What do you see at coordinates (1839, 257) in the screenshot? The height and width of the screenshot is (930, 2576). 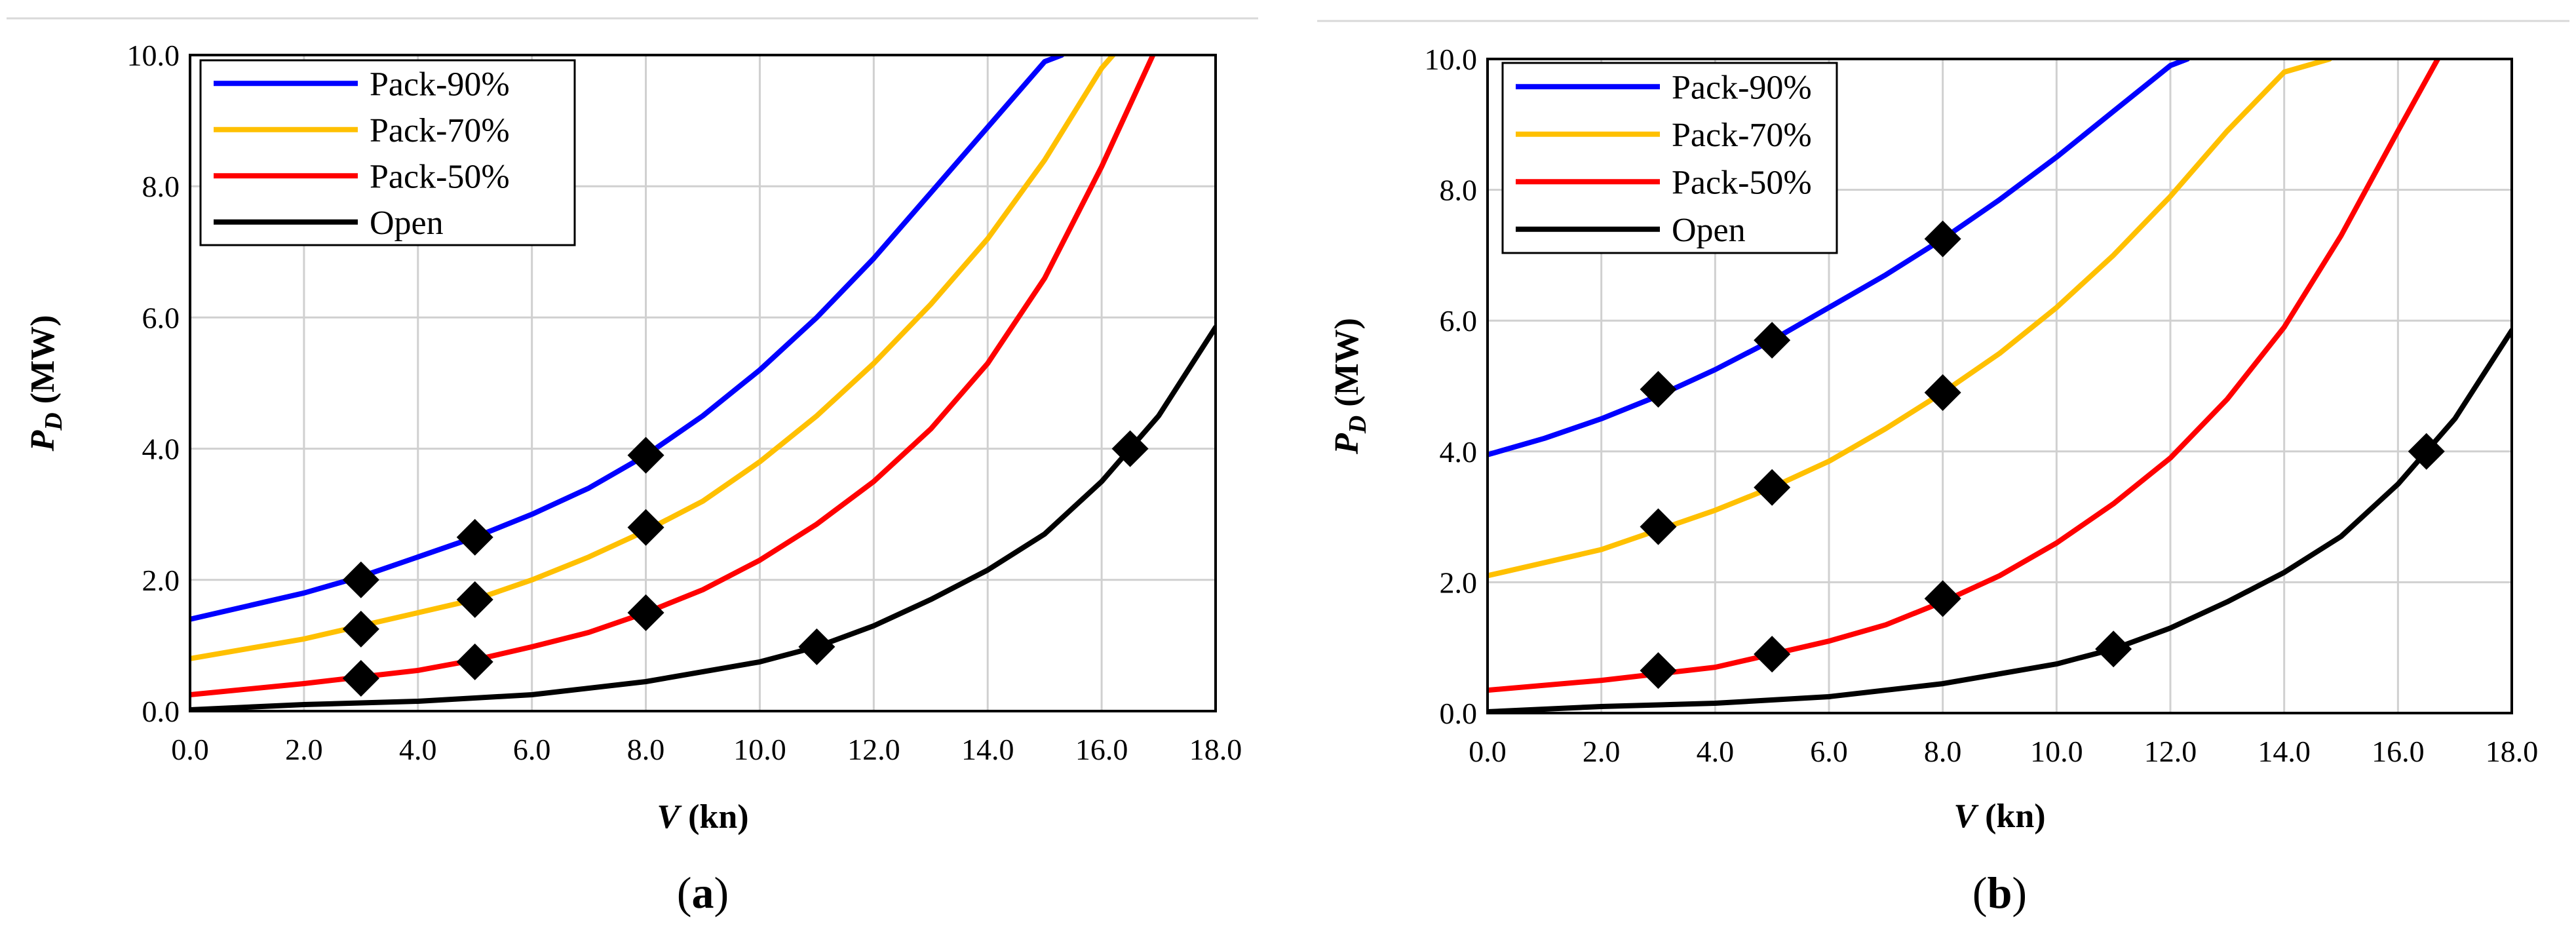 I see `series-line-pack-90-` at bounding box center [1839, 257].